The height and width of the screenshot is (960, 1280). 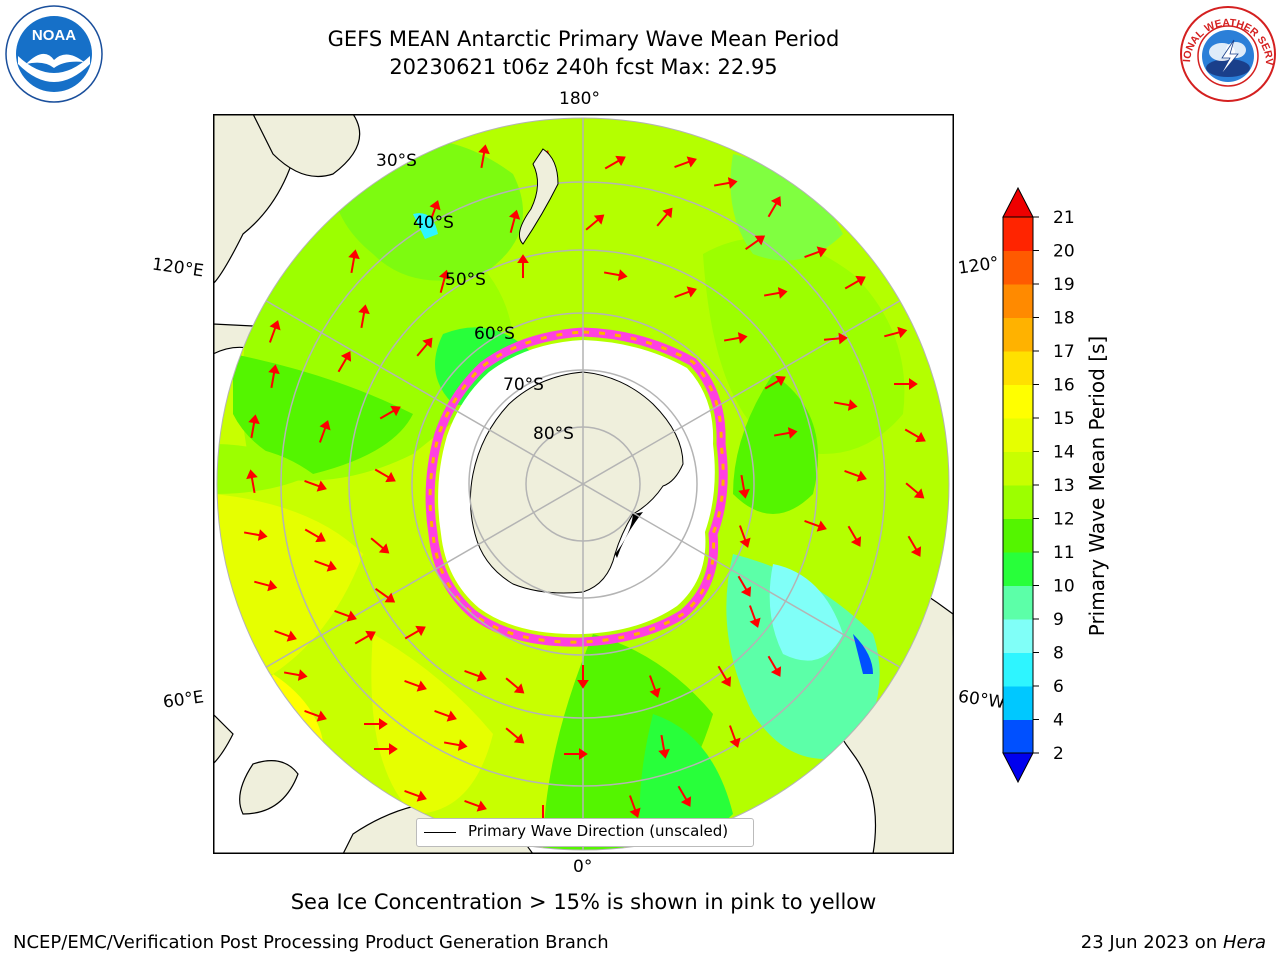 What do you see at coordinates (494, 334) in the screenshot?
I see `lat-label-60s: 60°S` at bounding box center [494, 334].